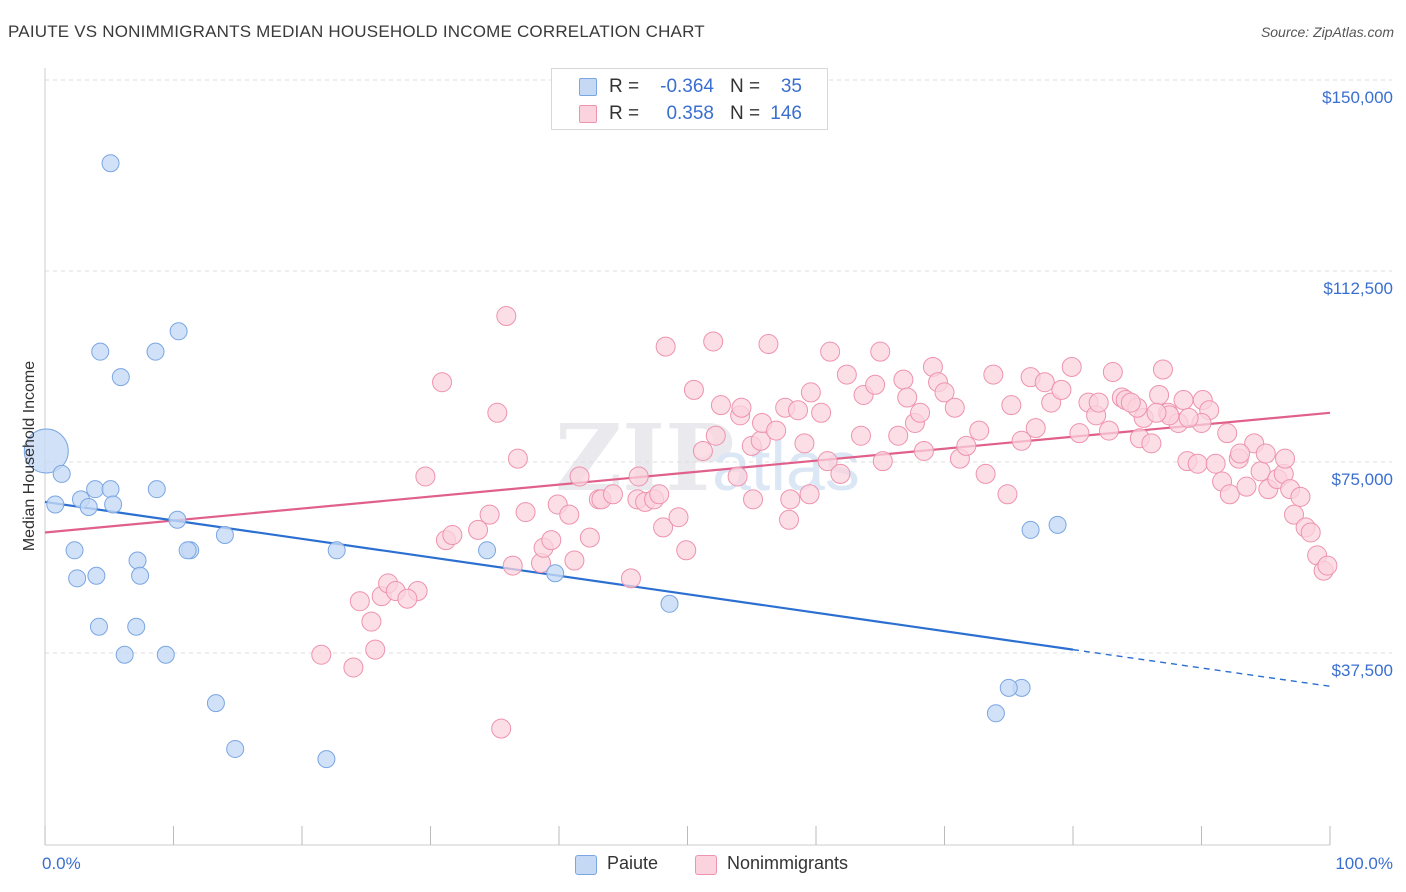  I want to click on y-axis-label: Median Household Income, so click(29, 456).